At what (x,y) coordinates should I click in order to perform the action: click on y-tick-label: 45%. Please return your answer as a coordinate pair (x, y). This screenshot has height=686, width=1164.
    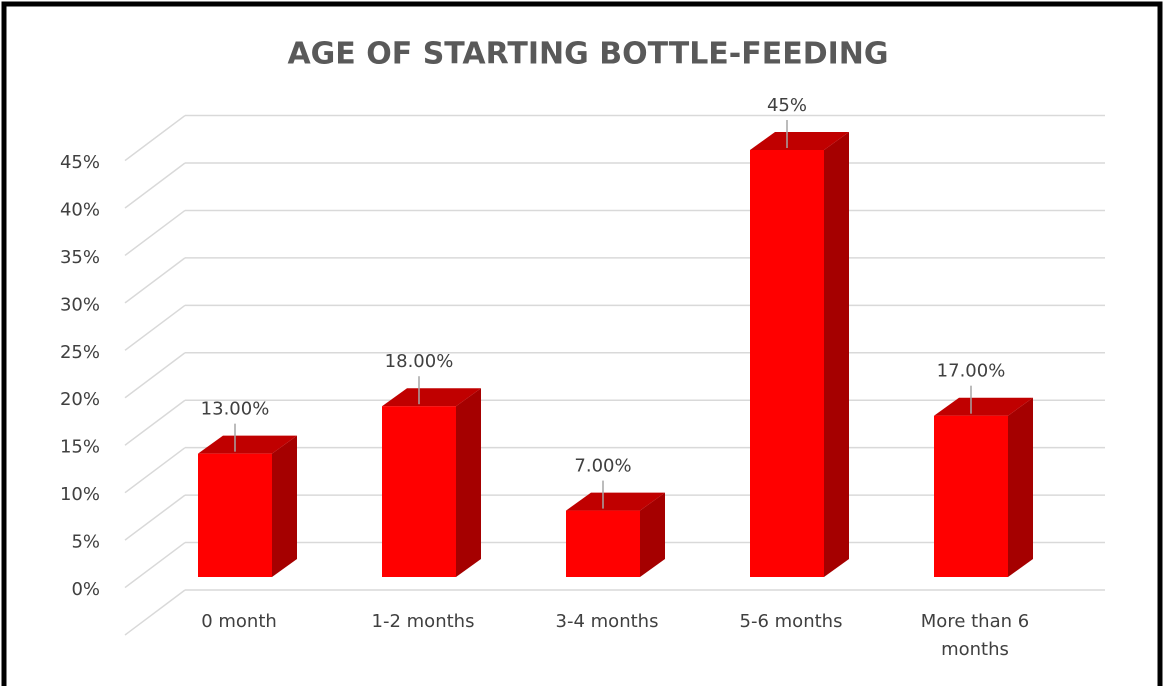
    Looking at the image, I should click on (80, 162).